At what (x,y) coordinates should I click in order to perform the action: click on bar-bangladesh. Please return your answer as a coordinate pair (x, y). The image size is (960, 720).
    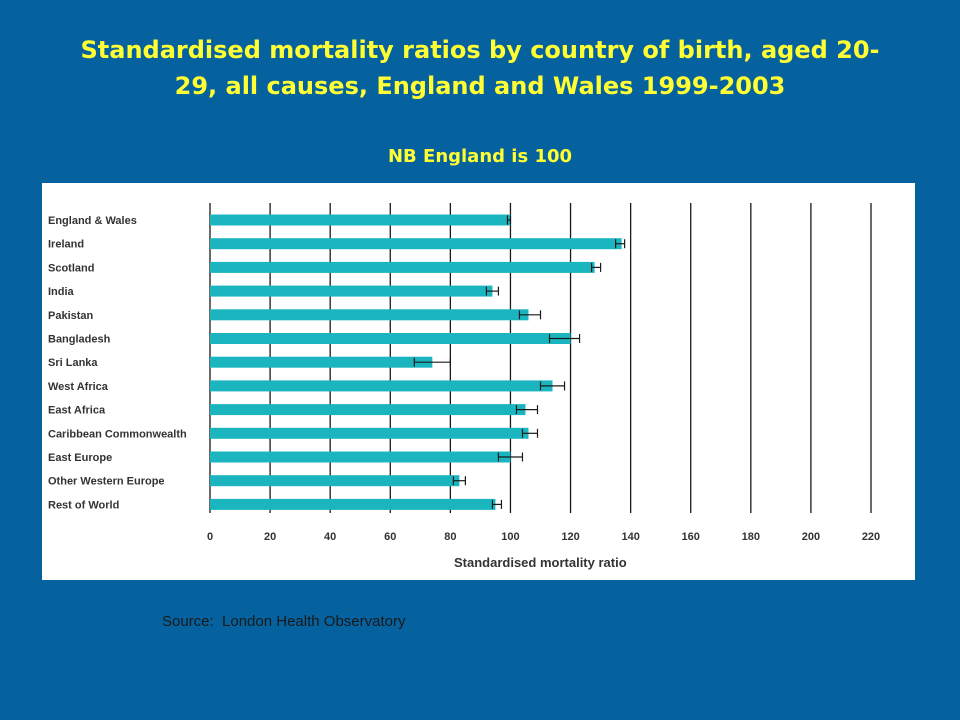
    Looking at the image, I should click on (390, 338).